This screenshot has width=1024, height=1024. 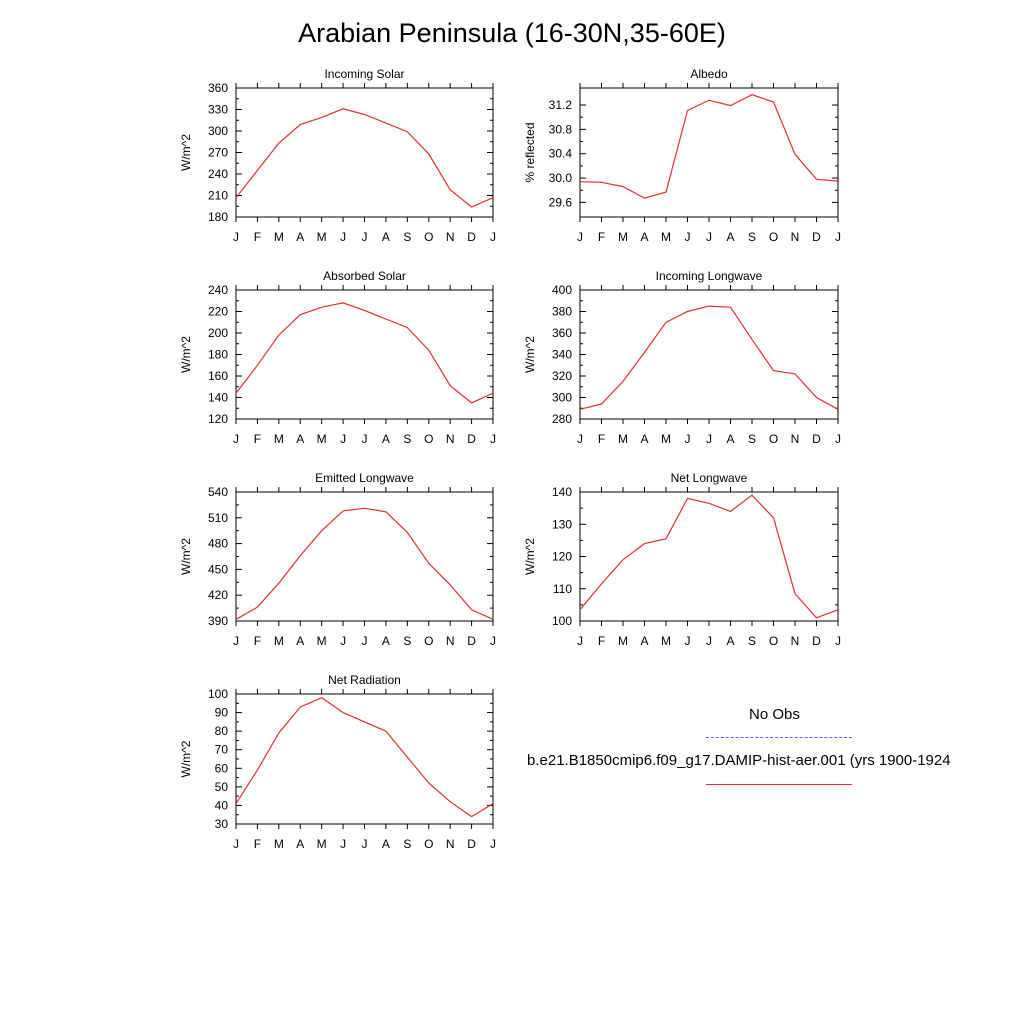 What do you see at coordinates (561, 154) in the screenshot?
I see `y-tick-label: 30.4` at bounding box center [561, 154].